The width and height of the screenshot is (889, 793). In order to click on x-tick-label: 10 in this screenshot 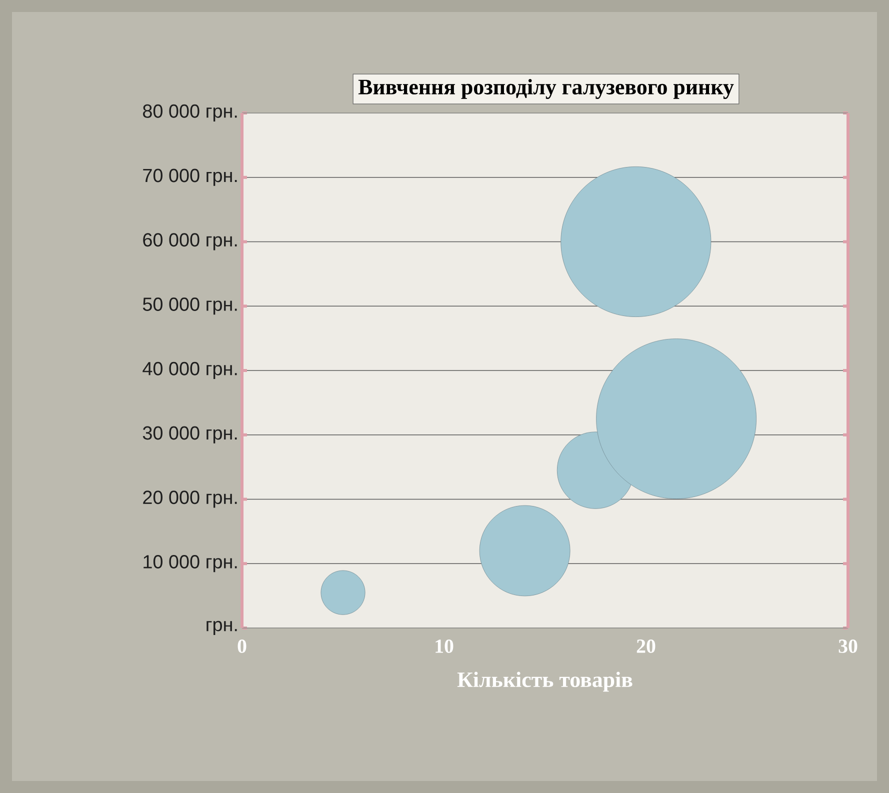, I will do `click(445, 646)`.